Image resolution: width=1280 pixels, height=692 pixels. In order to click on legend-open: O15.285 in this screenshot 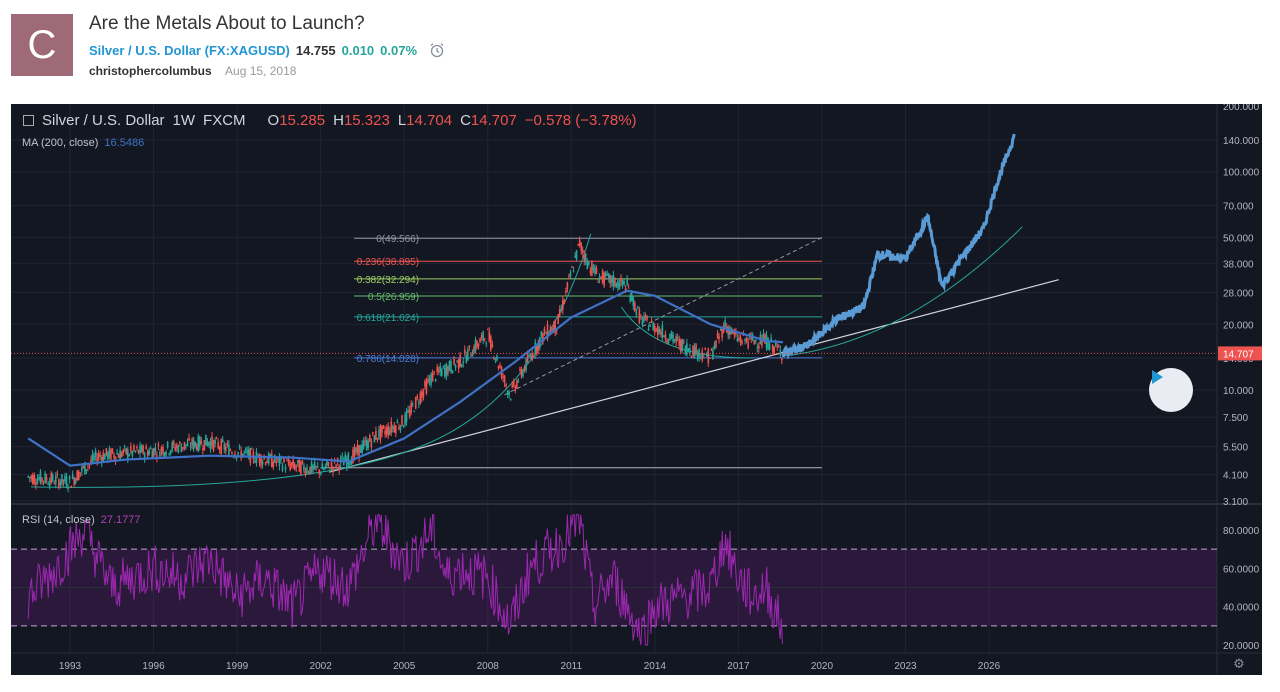, I will do `click(296, 120)`.